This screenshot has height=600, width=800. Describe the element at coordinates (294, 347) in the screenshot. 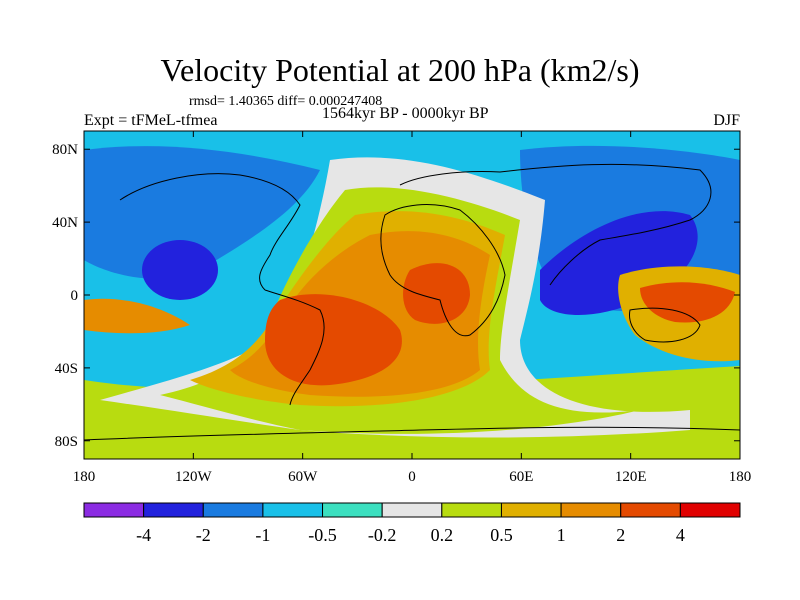

I see `coast-south-america` at that location.